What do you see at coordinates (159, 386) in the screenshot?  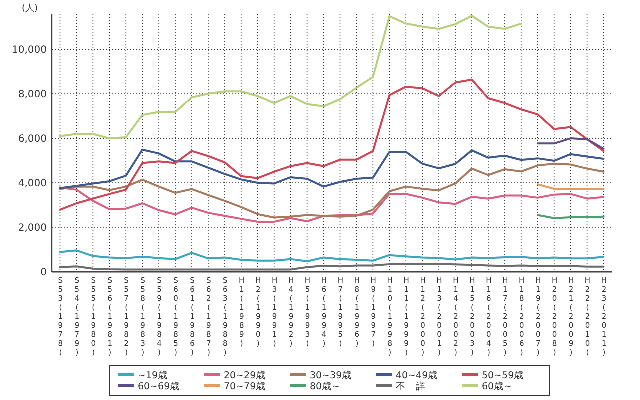 I see `legend-label: 60~69歳` at bounding box center [159, 386].